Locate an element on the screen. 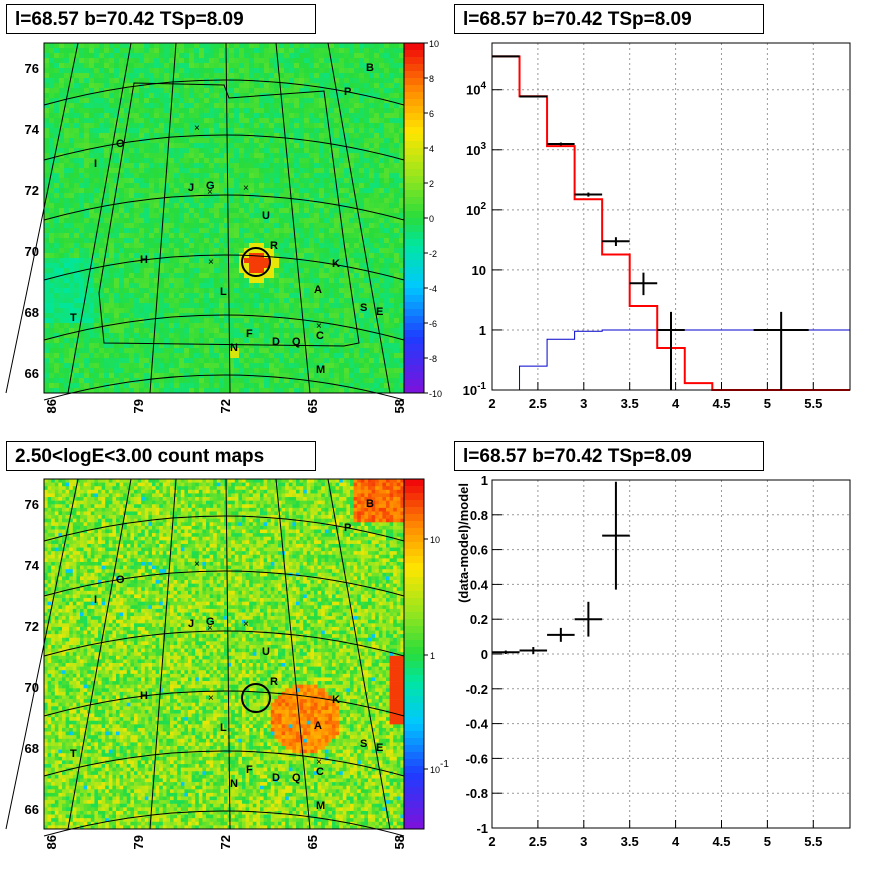 The height and width of the screenshot is (872, 896). map-y-tick-label: 68 is located at coordinates (32, 748).